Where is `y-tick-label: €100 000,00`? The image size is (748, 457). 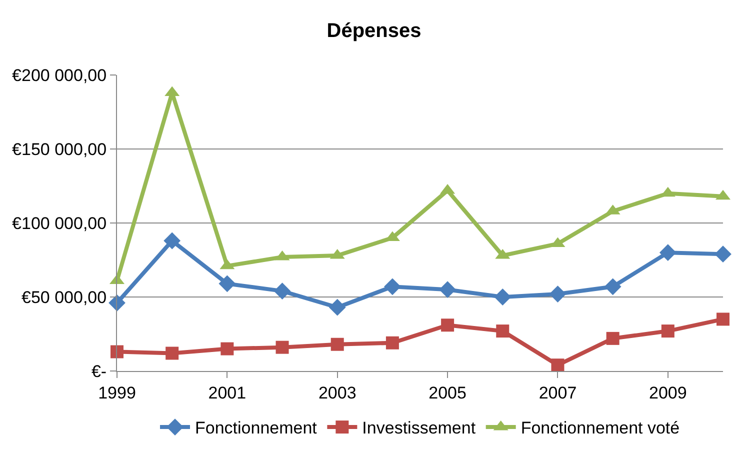
y-tick-label: €100 000,00 is located at coordinates (59, 223).